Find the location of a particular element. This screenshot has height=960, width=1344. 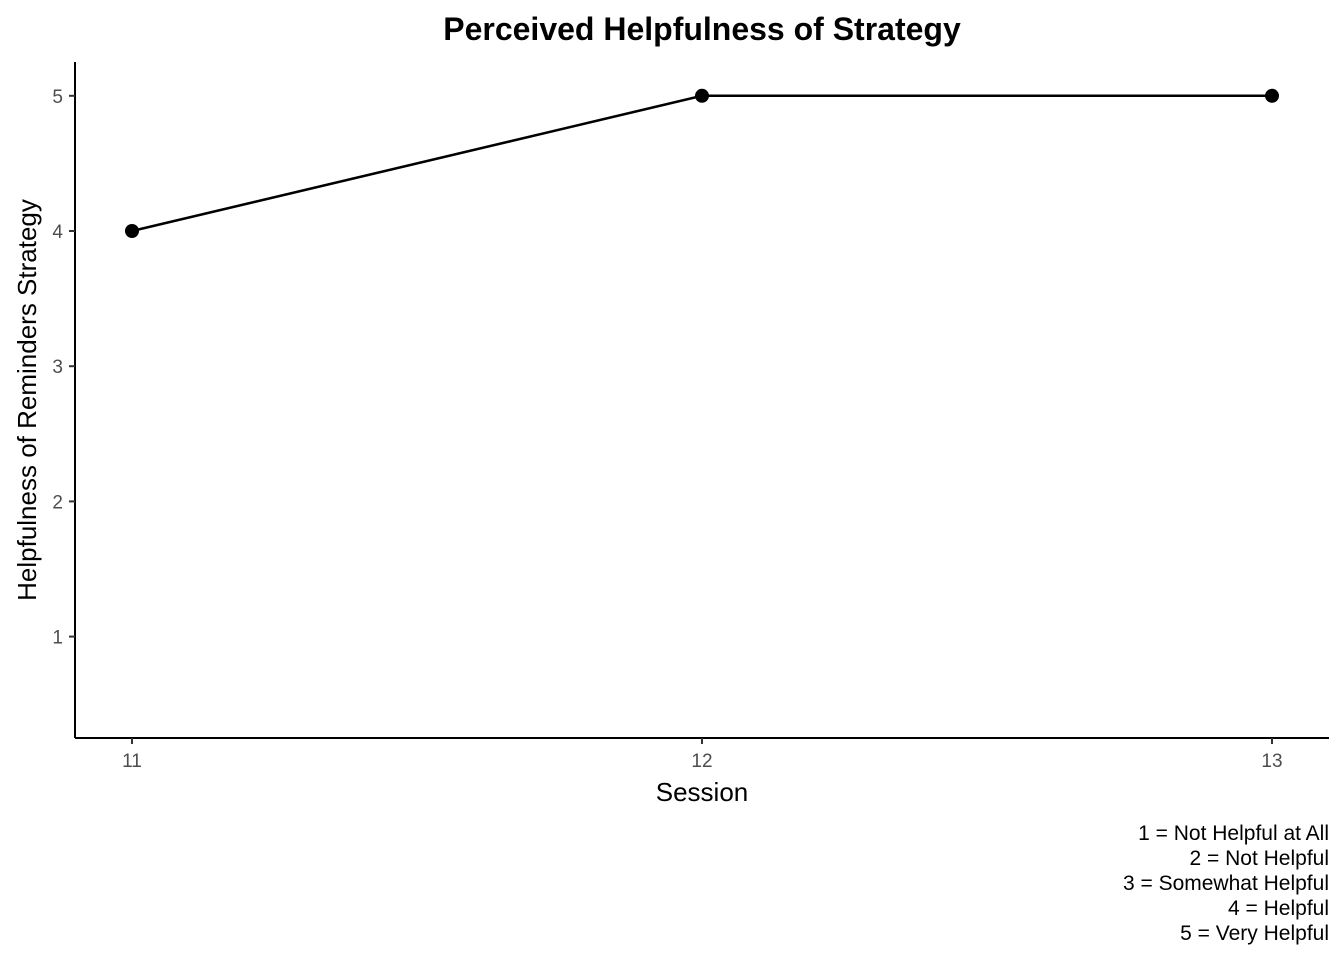

y-tick-label: 4 is located at coordinates (57, 232).